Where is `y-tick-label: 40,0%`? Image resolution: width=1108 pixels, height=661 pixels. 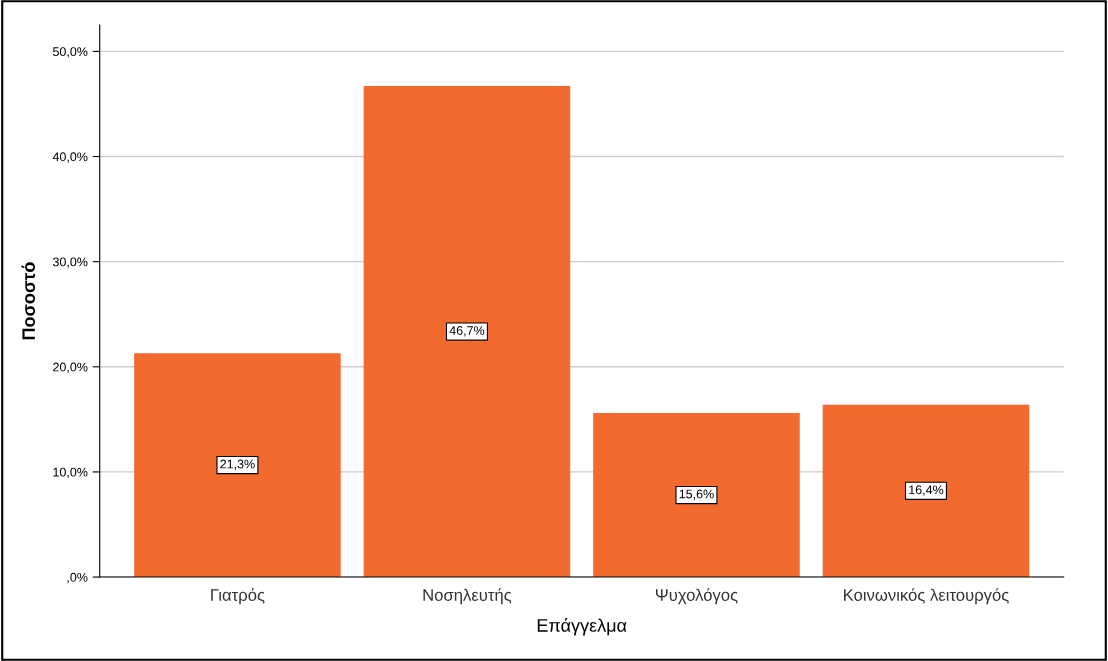 y-tick-label: 40,0% is located at coordinates (70, 157).